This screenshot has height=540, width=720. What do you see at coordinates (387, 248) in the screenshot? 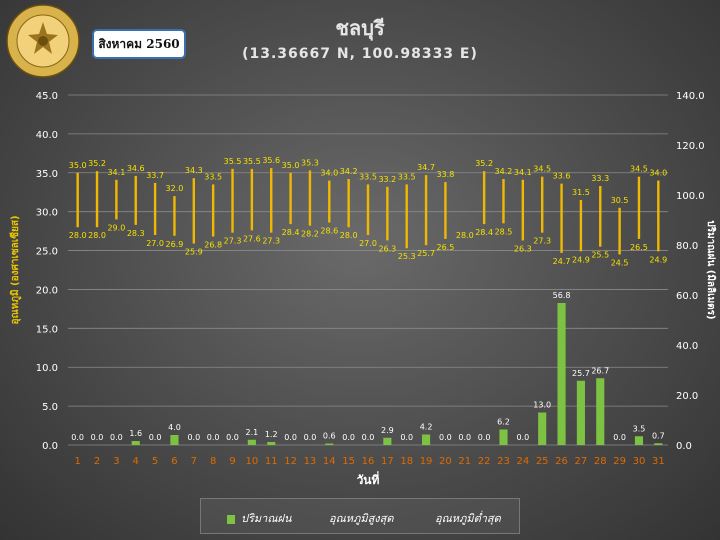
I see `tmin-label: 26.3` at bounding box center [387, 248].